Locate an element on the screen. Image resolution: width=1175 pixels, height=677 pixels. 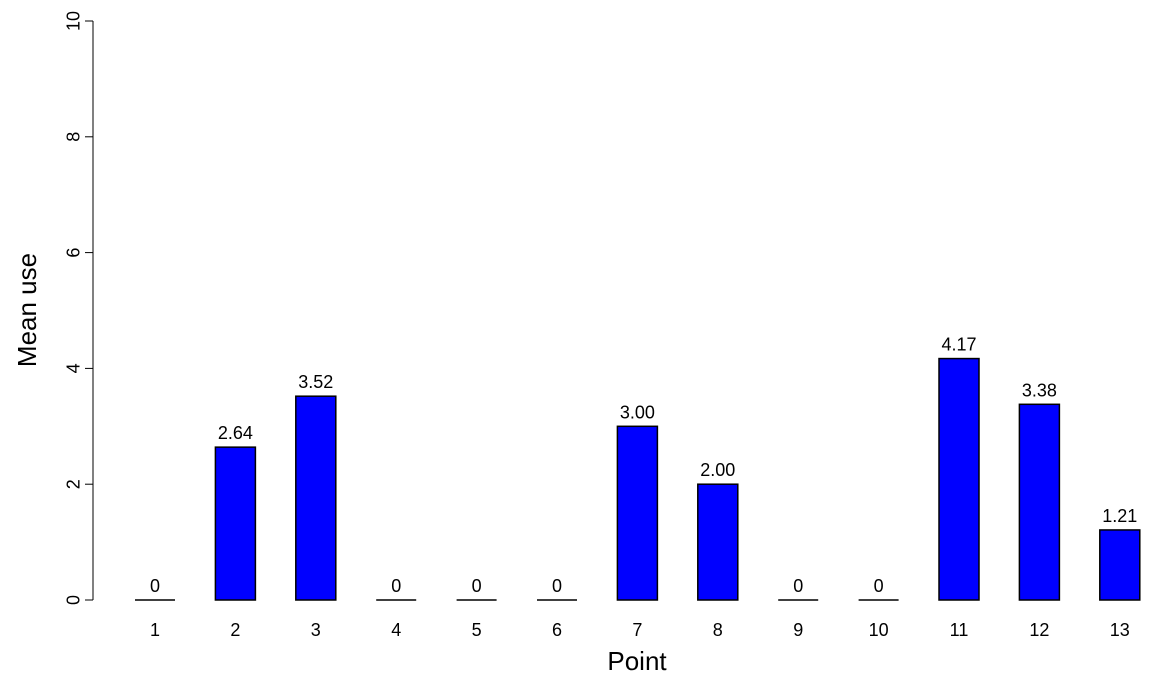
x-tick-label: 8 is located at coordinates (718, 630).